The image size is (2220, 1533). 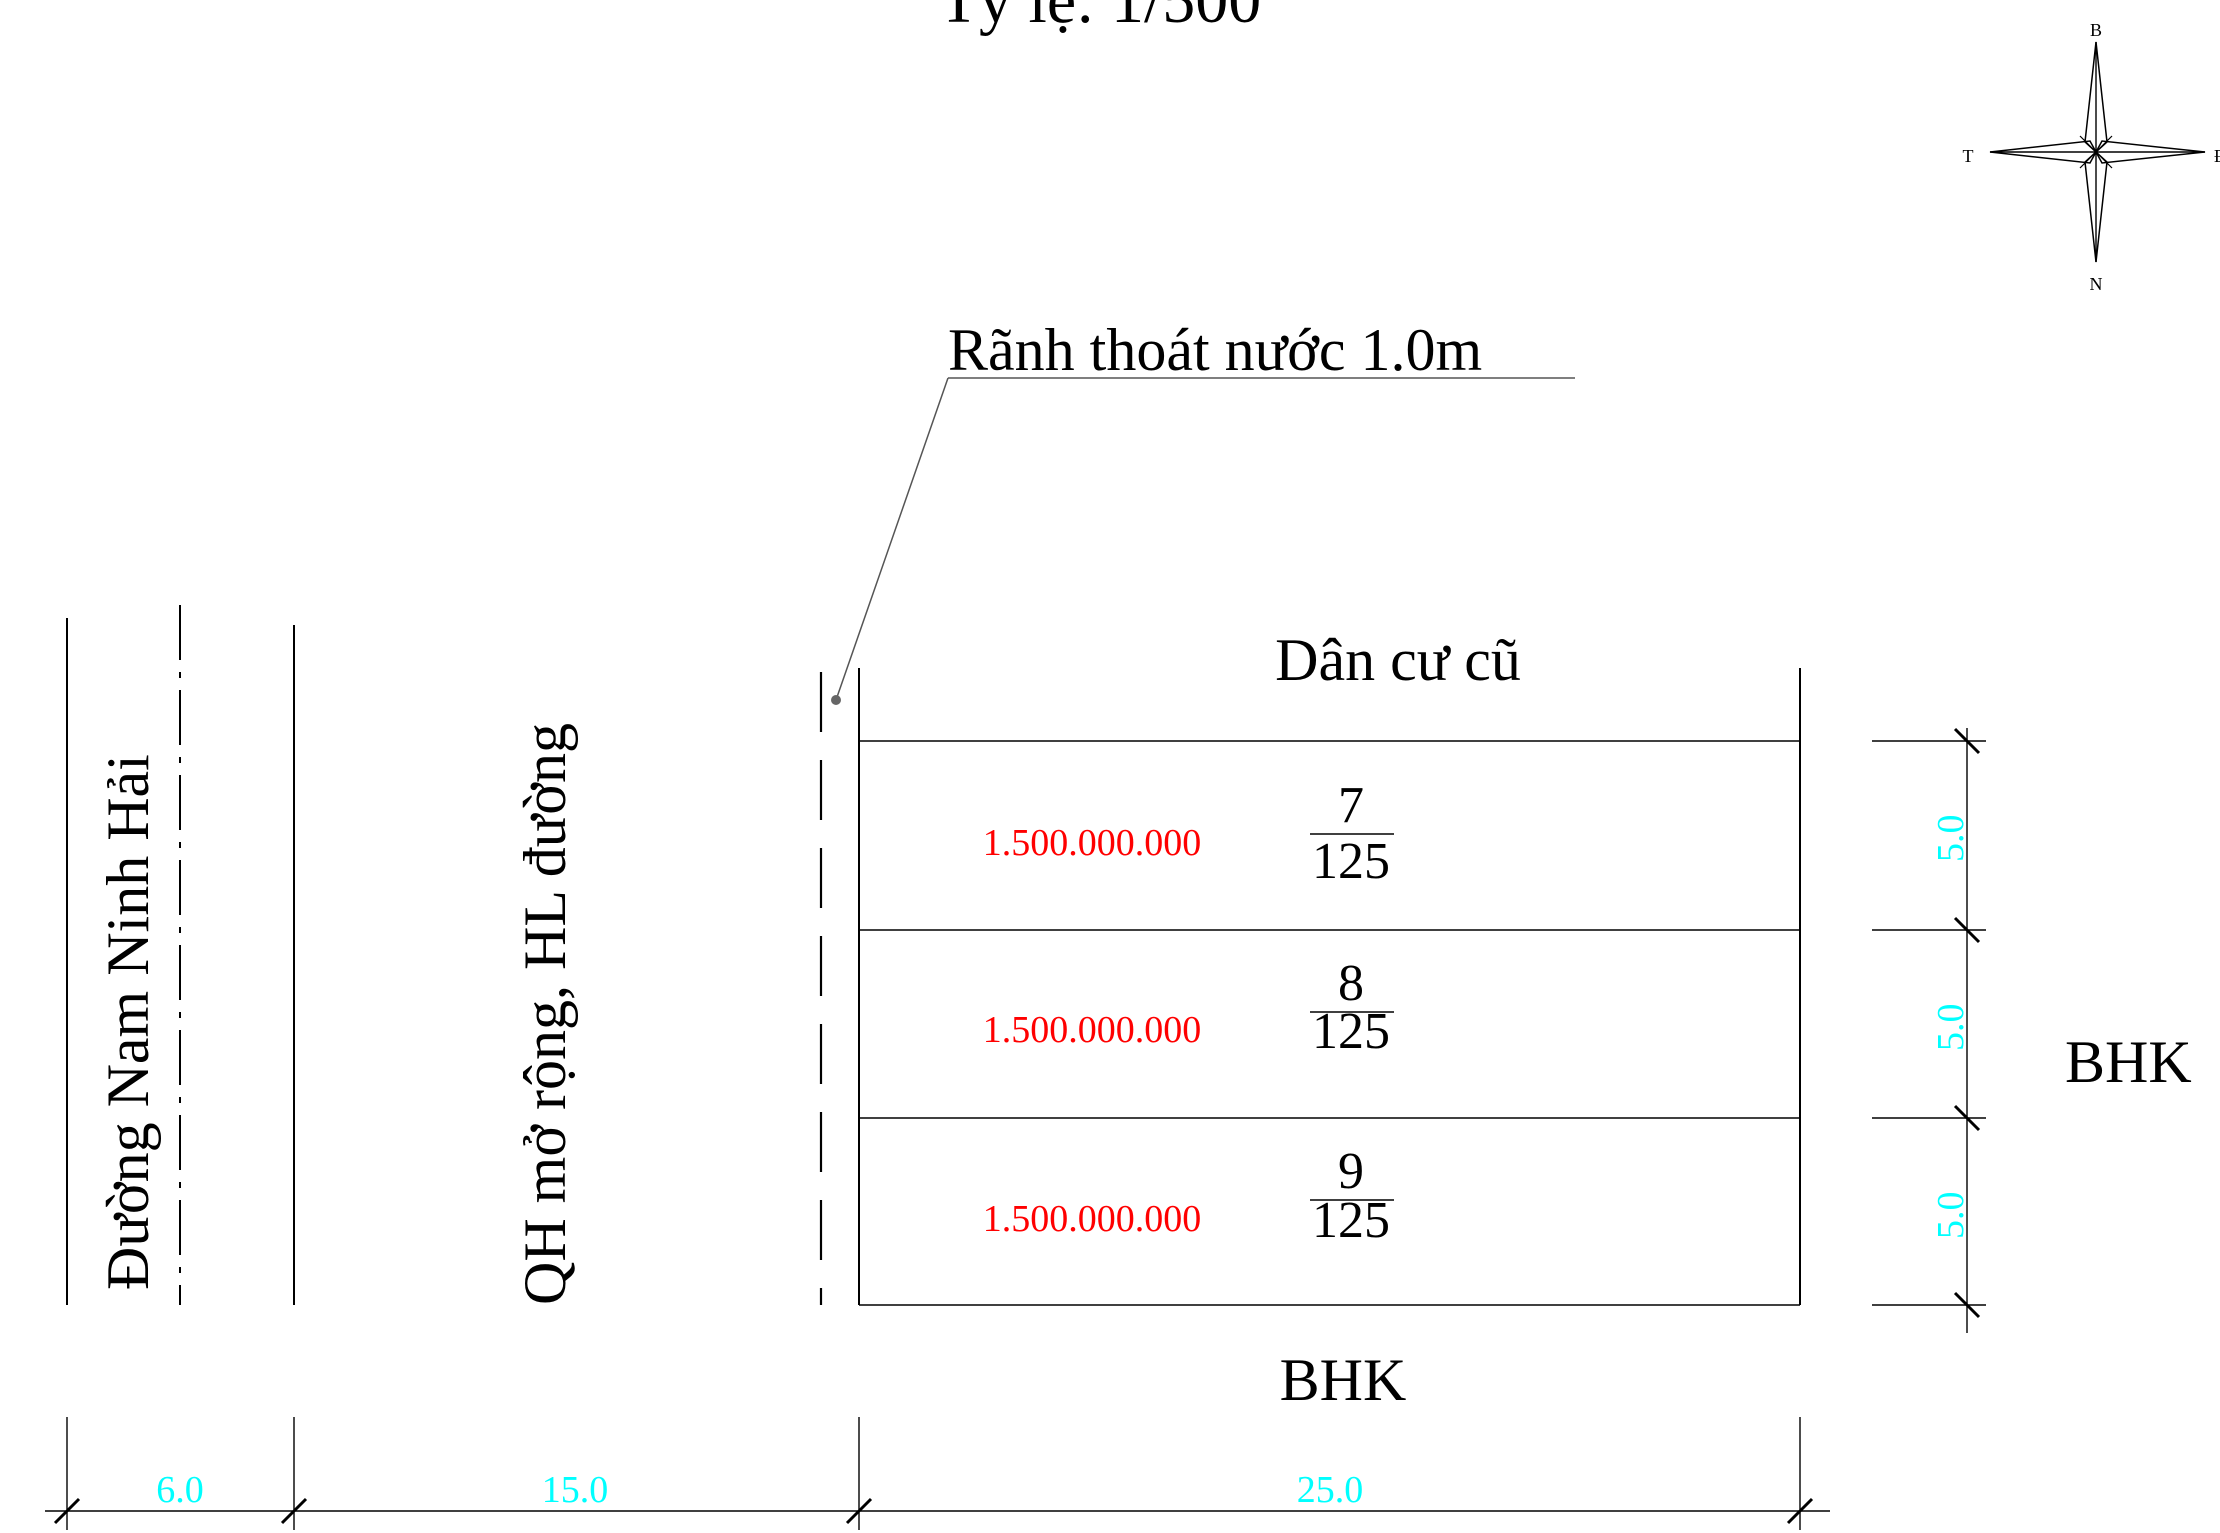 I want to click on road-plan-label: QH mở rộng, HL đường, so click(x=545, y=1014).